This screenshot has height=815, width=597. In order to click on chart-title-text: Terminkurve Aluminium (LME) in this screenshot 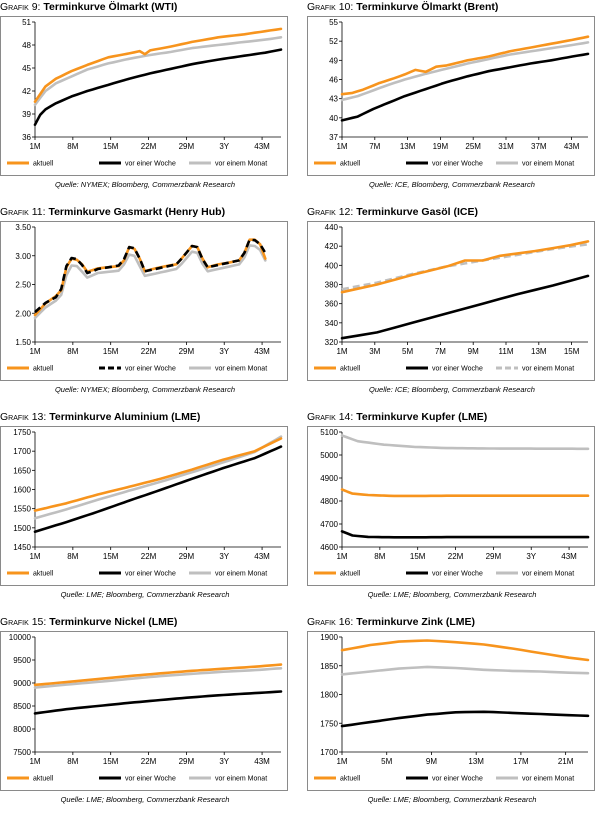, I will do `click(125, 417)`.